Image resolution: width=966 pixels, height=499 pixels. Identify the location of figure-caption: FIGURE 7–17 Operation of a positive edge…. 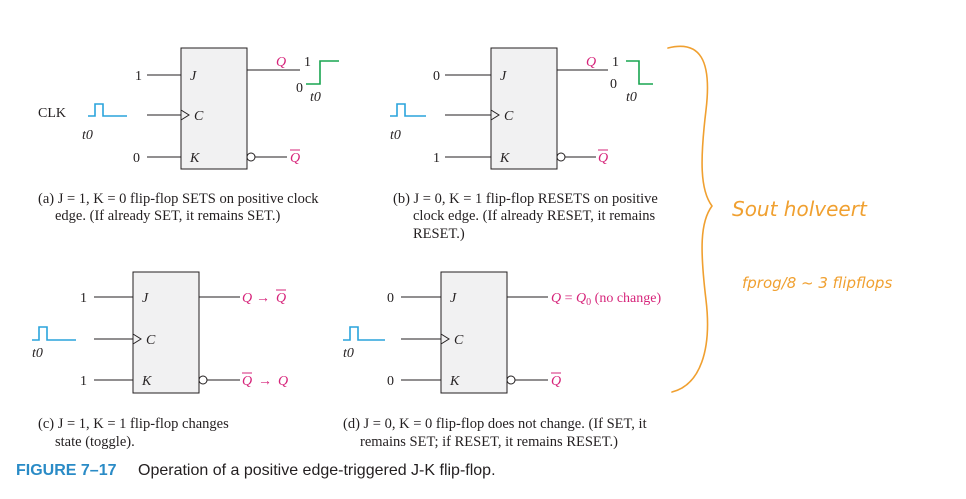
(256, 470).